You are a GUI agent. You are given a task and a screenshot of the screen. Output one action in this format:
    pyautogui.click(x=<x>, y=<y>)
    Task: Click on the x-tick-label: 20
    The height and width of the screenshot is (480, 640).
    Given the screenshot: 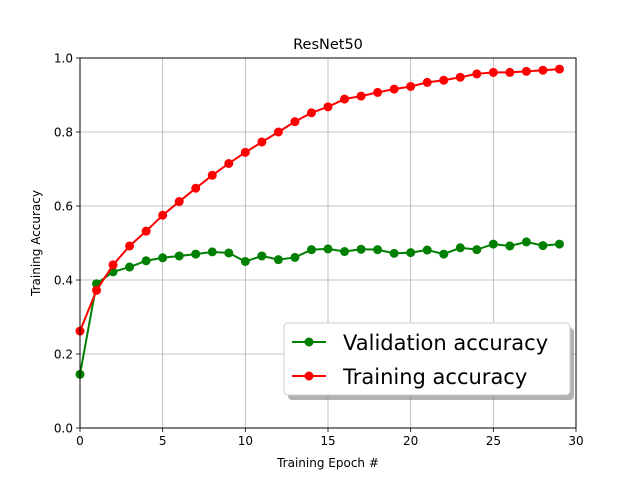 What is the action you would take?
    pyautogui.click(x=410, y=441)
    